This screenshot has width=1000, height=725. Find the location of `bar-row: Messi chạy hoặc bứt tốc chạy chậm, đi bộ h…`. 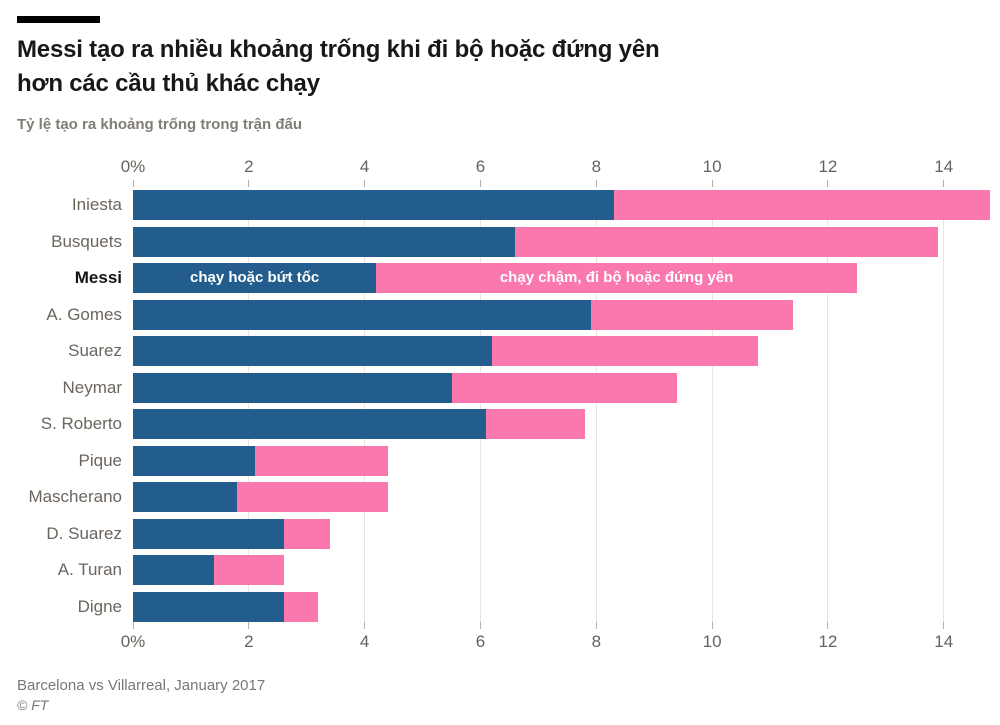

bar-row: Messi chạy hoặc bứt tốc chạy chậm, đi bộ h… is located at coordinates (534, 278).